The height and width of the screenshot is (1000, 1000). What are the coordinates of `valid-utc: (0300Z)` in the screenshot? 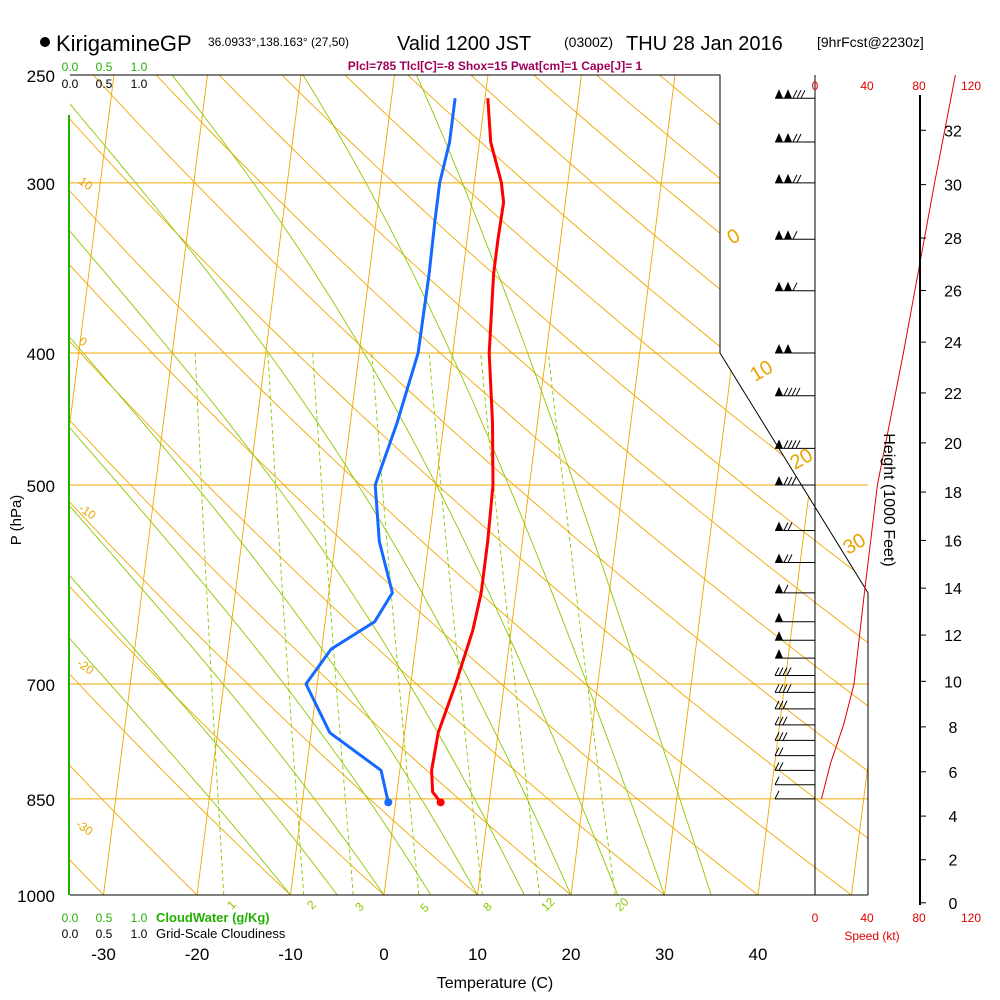 It's located at (588, 42).